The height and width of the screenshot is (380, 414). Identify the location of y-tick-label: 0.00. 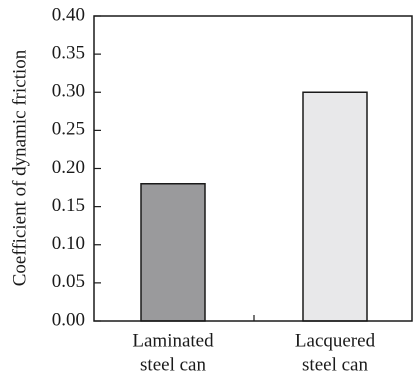
(68, 319).